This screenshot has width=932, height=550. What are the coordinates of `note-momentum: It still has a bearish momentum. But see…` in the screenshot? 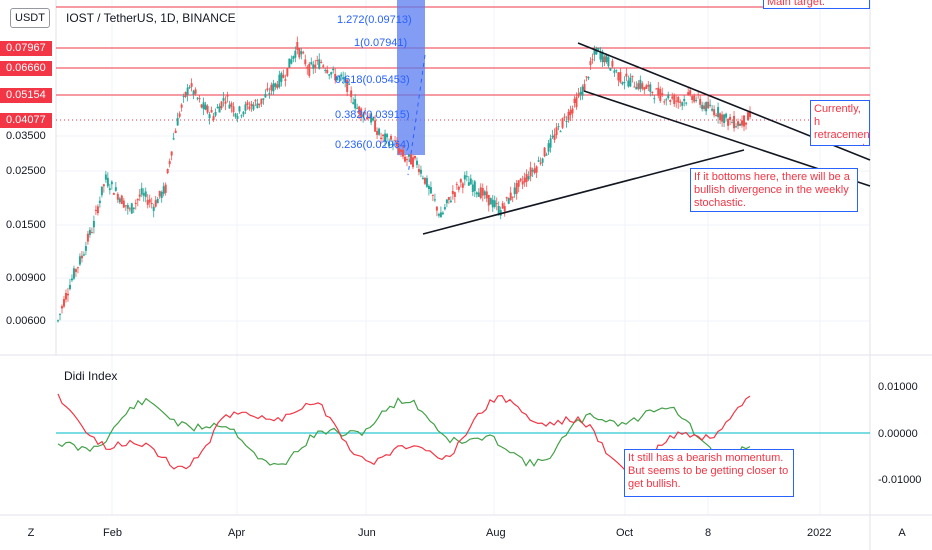 It's located at (709, 473).